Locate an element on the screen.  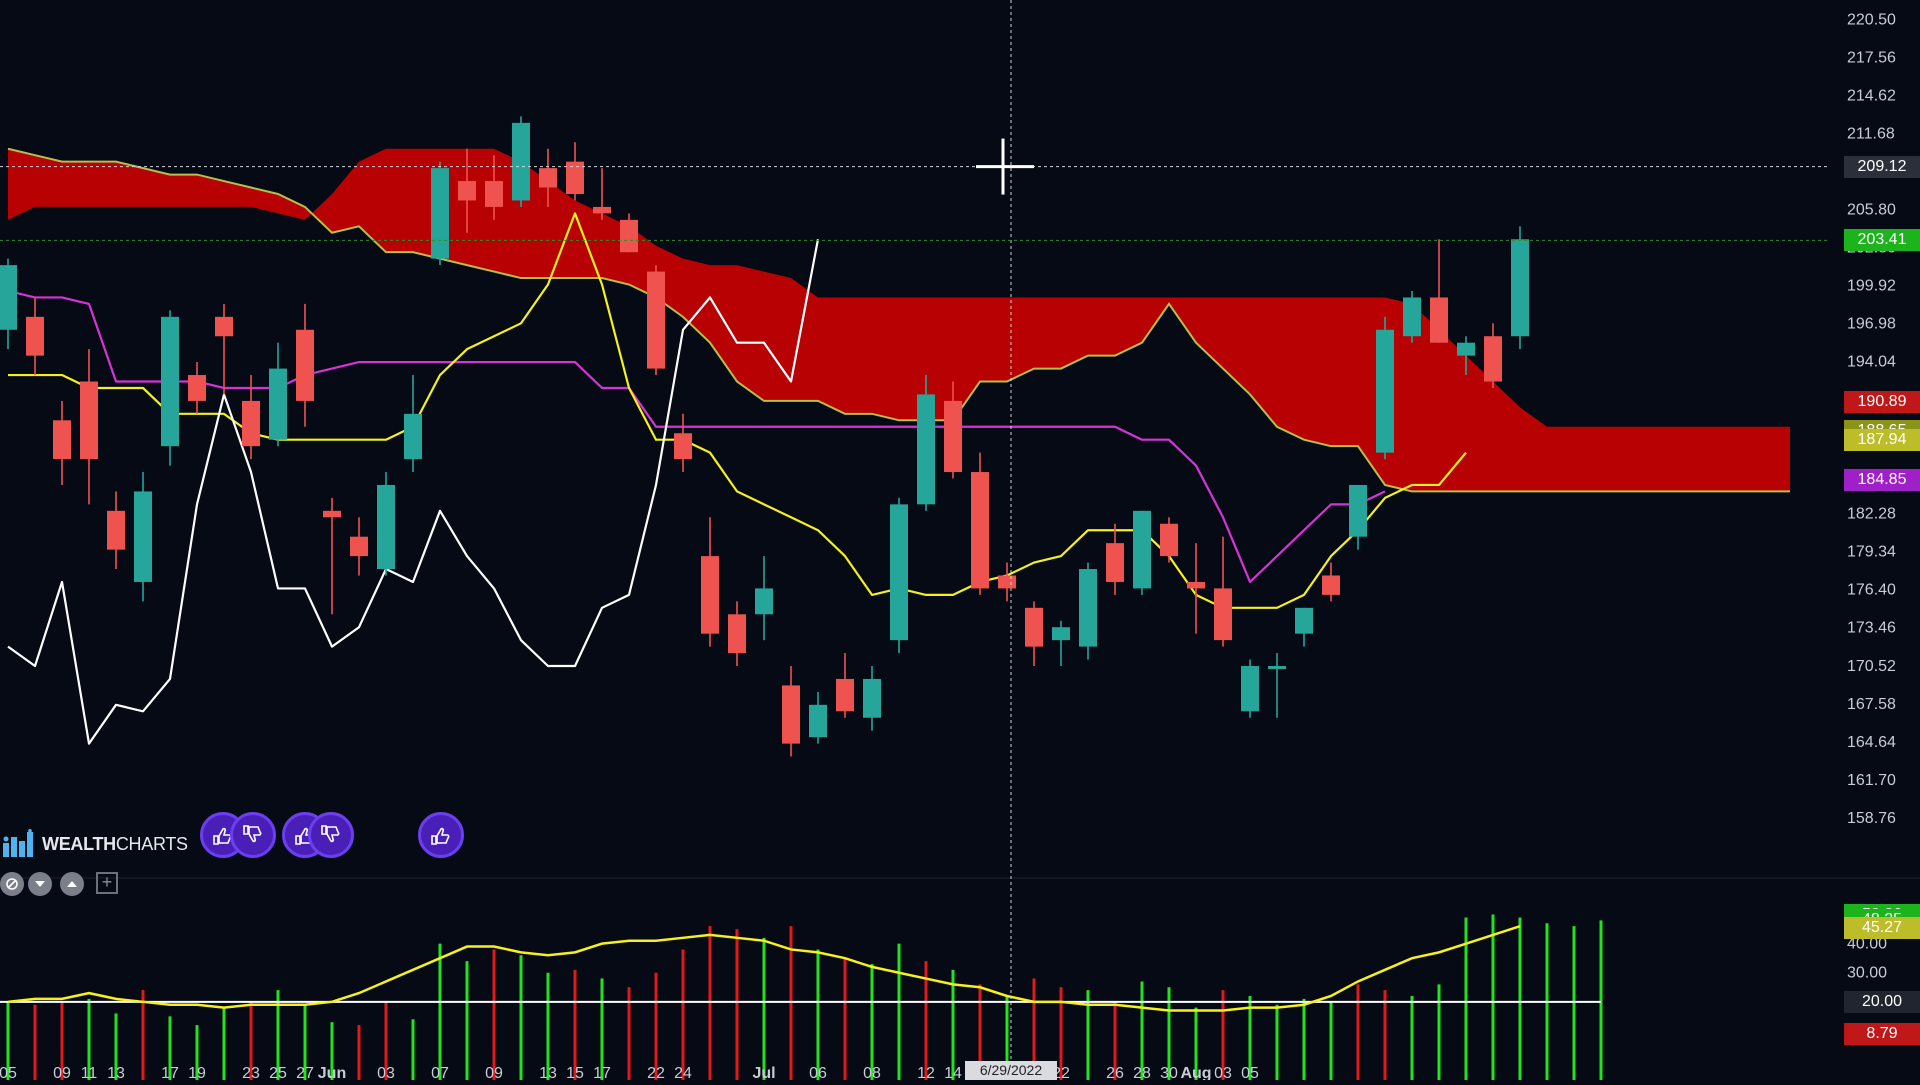
wealthcharts-logo-icon is located at coordinates (18, 843).